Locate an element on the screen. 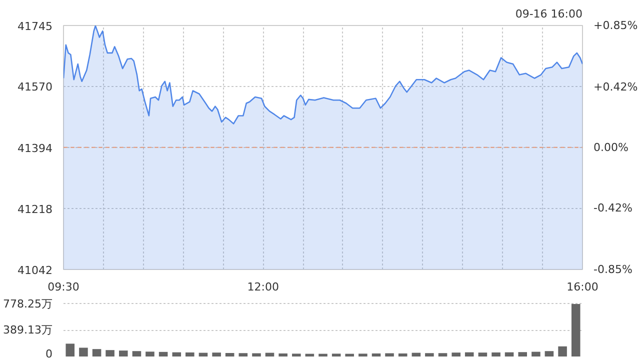 Image resolution: width=640 pixels, height=360 pixels. y-tick-label: 41042 is located at coordinates (35, 270).